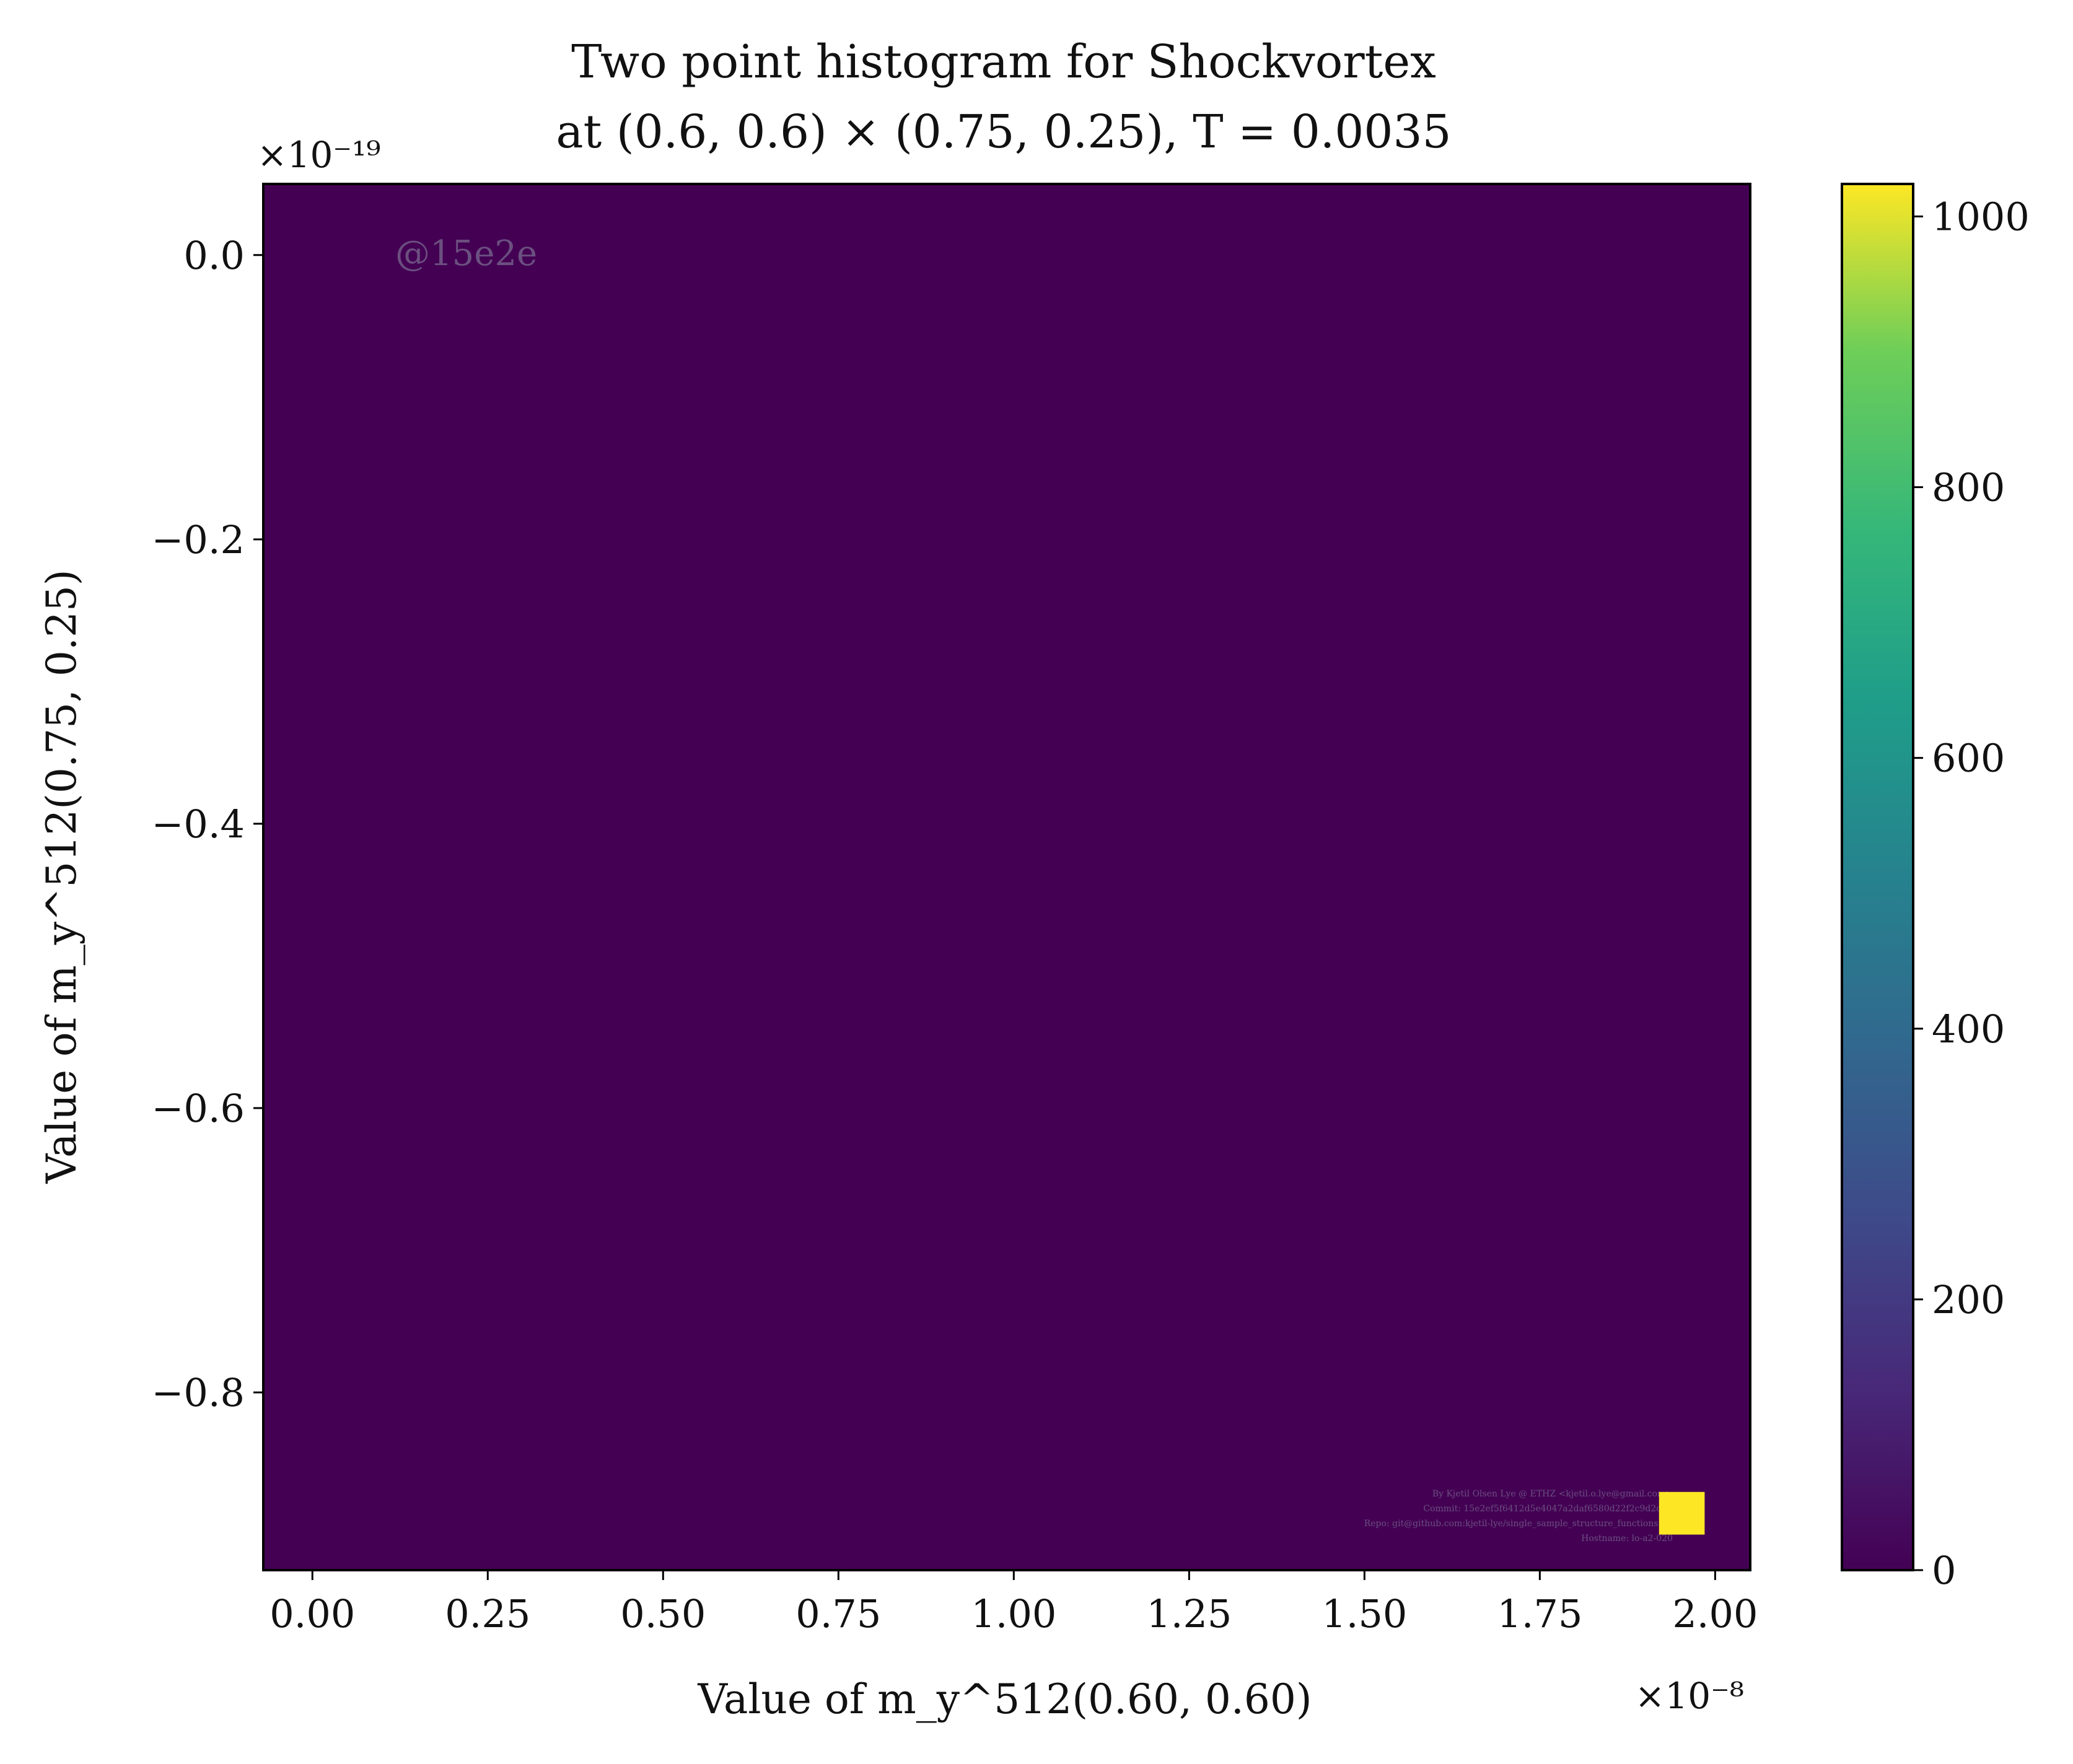 This screenshot has height=1764, width=2073. I want to click on x-tick-label: 1.00, so click(1014, 1613).